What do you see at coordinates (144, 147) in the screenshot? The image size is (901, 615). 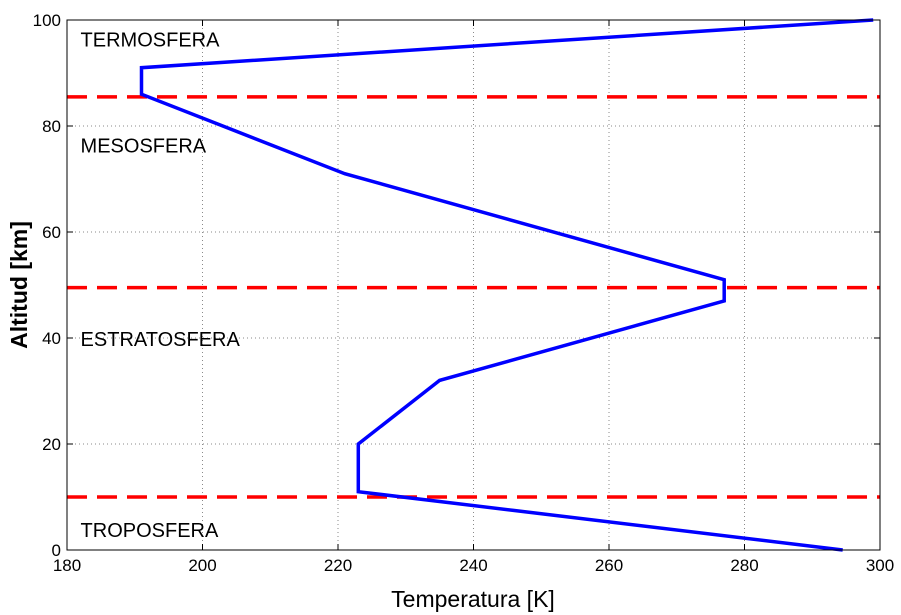 I see `layer-label: MESOSFERA` at bounding box center [144, 147].